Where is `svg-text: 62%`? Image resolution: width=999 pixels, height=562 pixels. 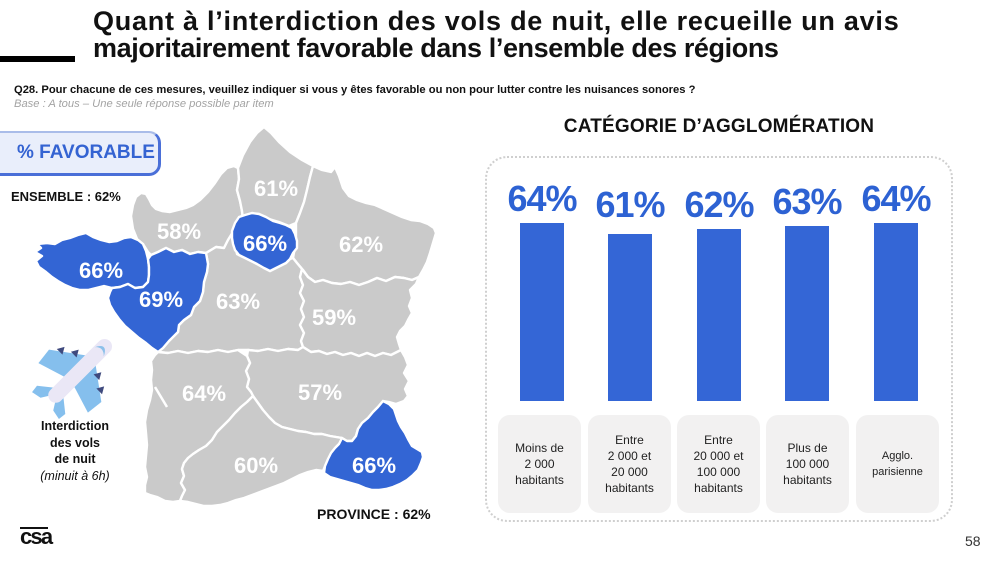
svg-text: 62% is located at coordinates (361, 244).